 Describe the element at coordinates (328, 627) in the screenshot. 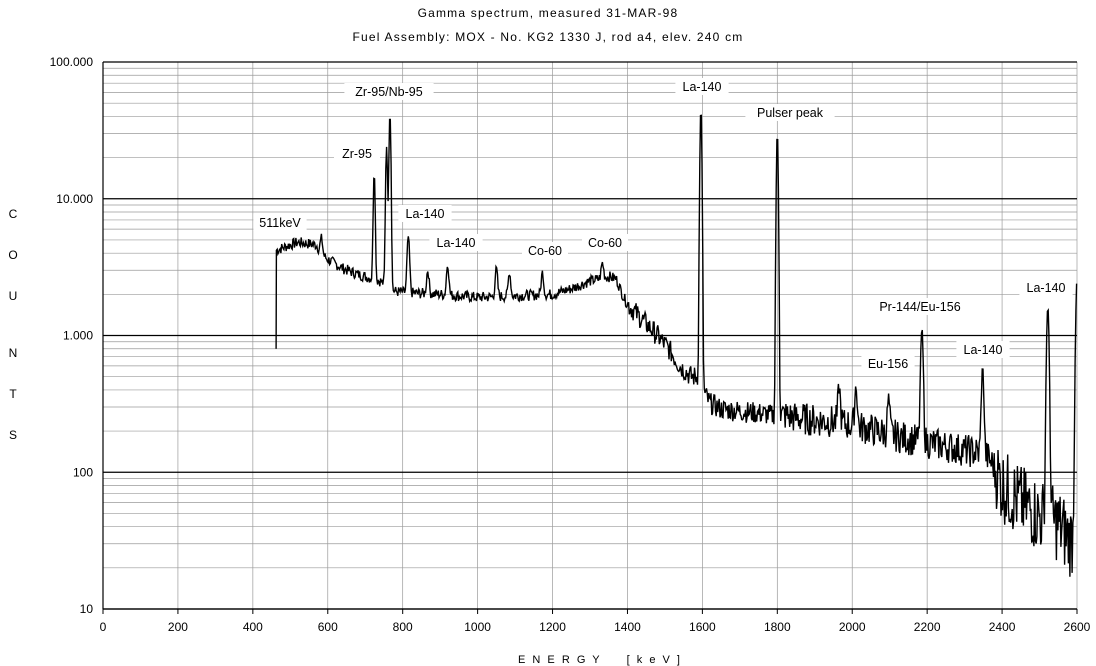

I see `x-tick-label: 600` at that location.